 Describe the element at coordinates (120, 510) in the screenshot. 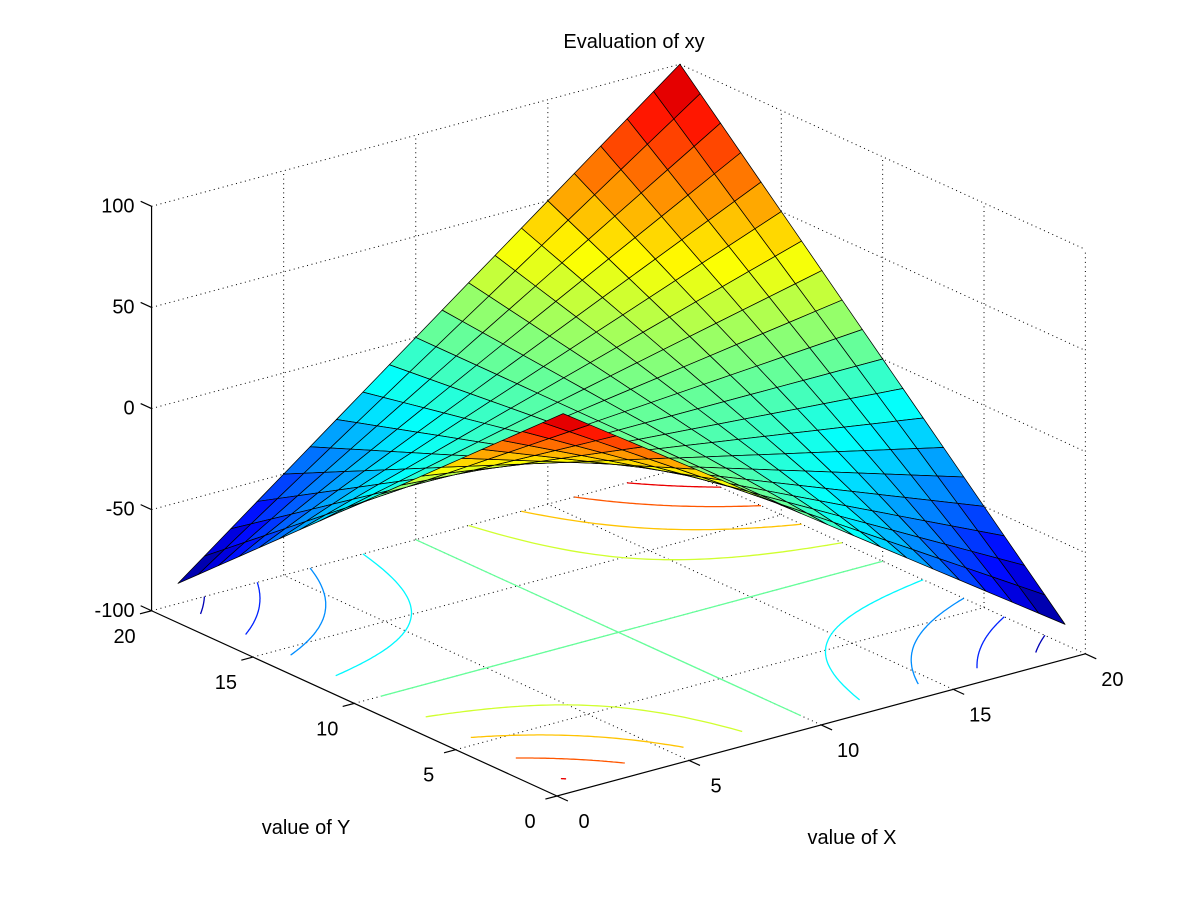

I see `tick-label: -50` at that location.